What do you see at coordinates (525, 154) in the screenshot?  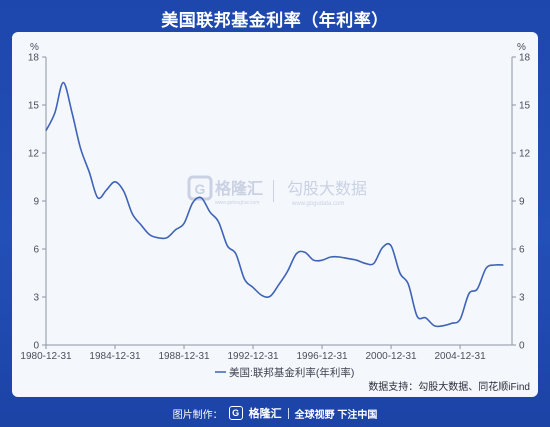 I see `y-tick-label-right: 12` at bounding box center [525, 154].